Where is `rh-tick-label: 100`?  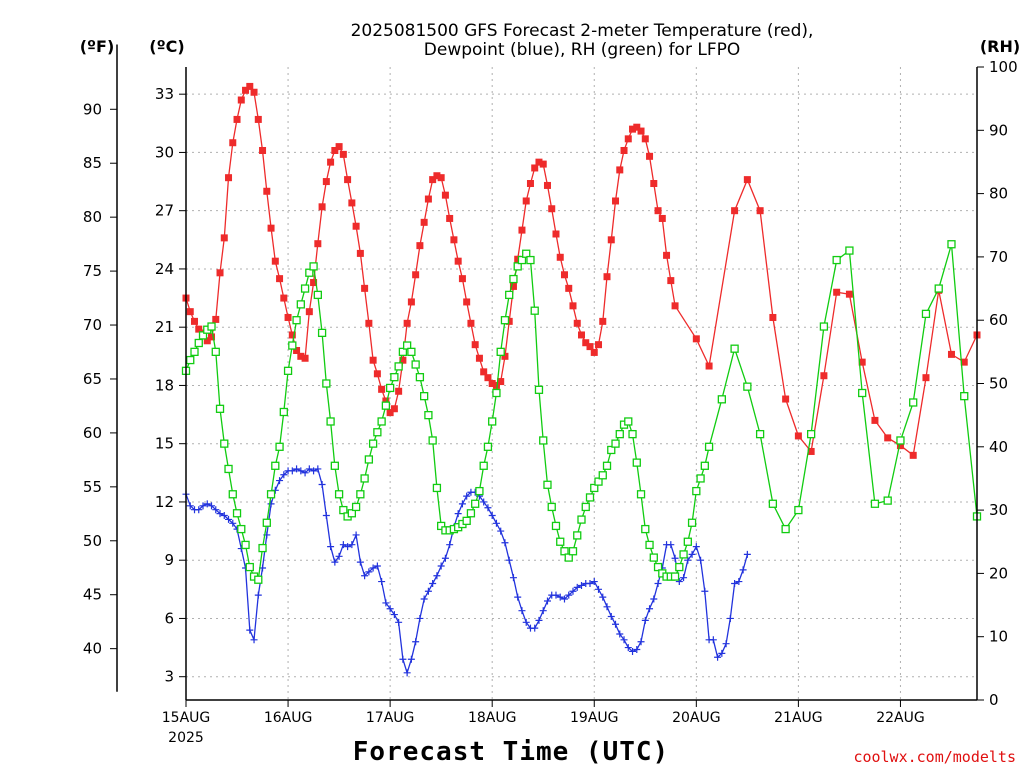 rh-tick-label: 100 is located at coordinates (1003, 67).